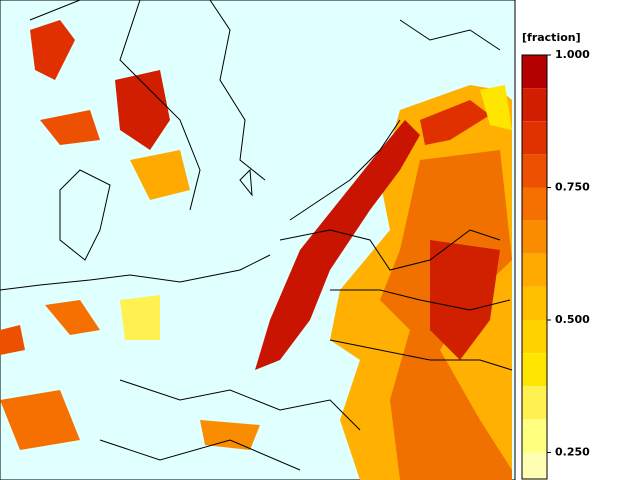 The image size is (640, 480). Describe the element at coordinates (572, 452) in the screenshot. I see `tick-label: 0.250` at that location.